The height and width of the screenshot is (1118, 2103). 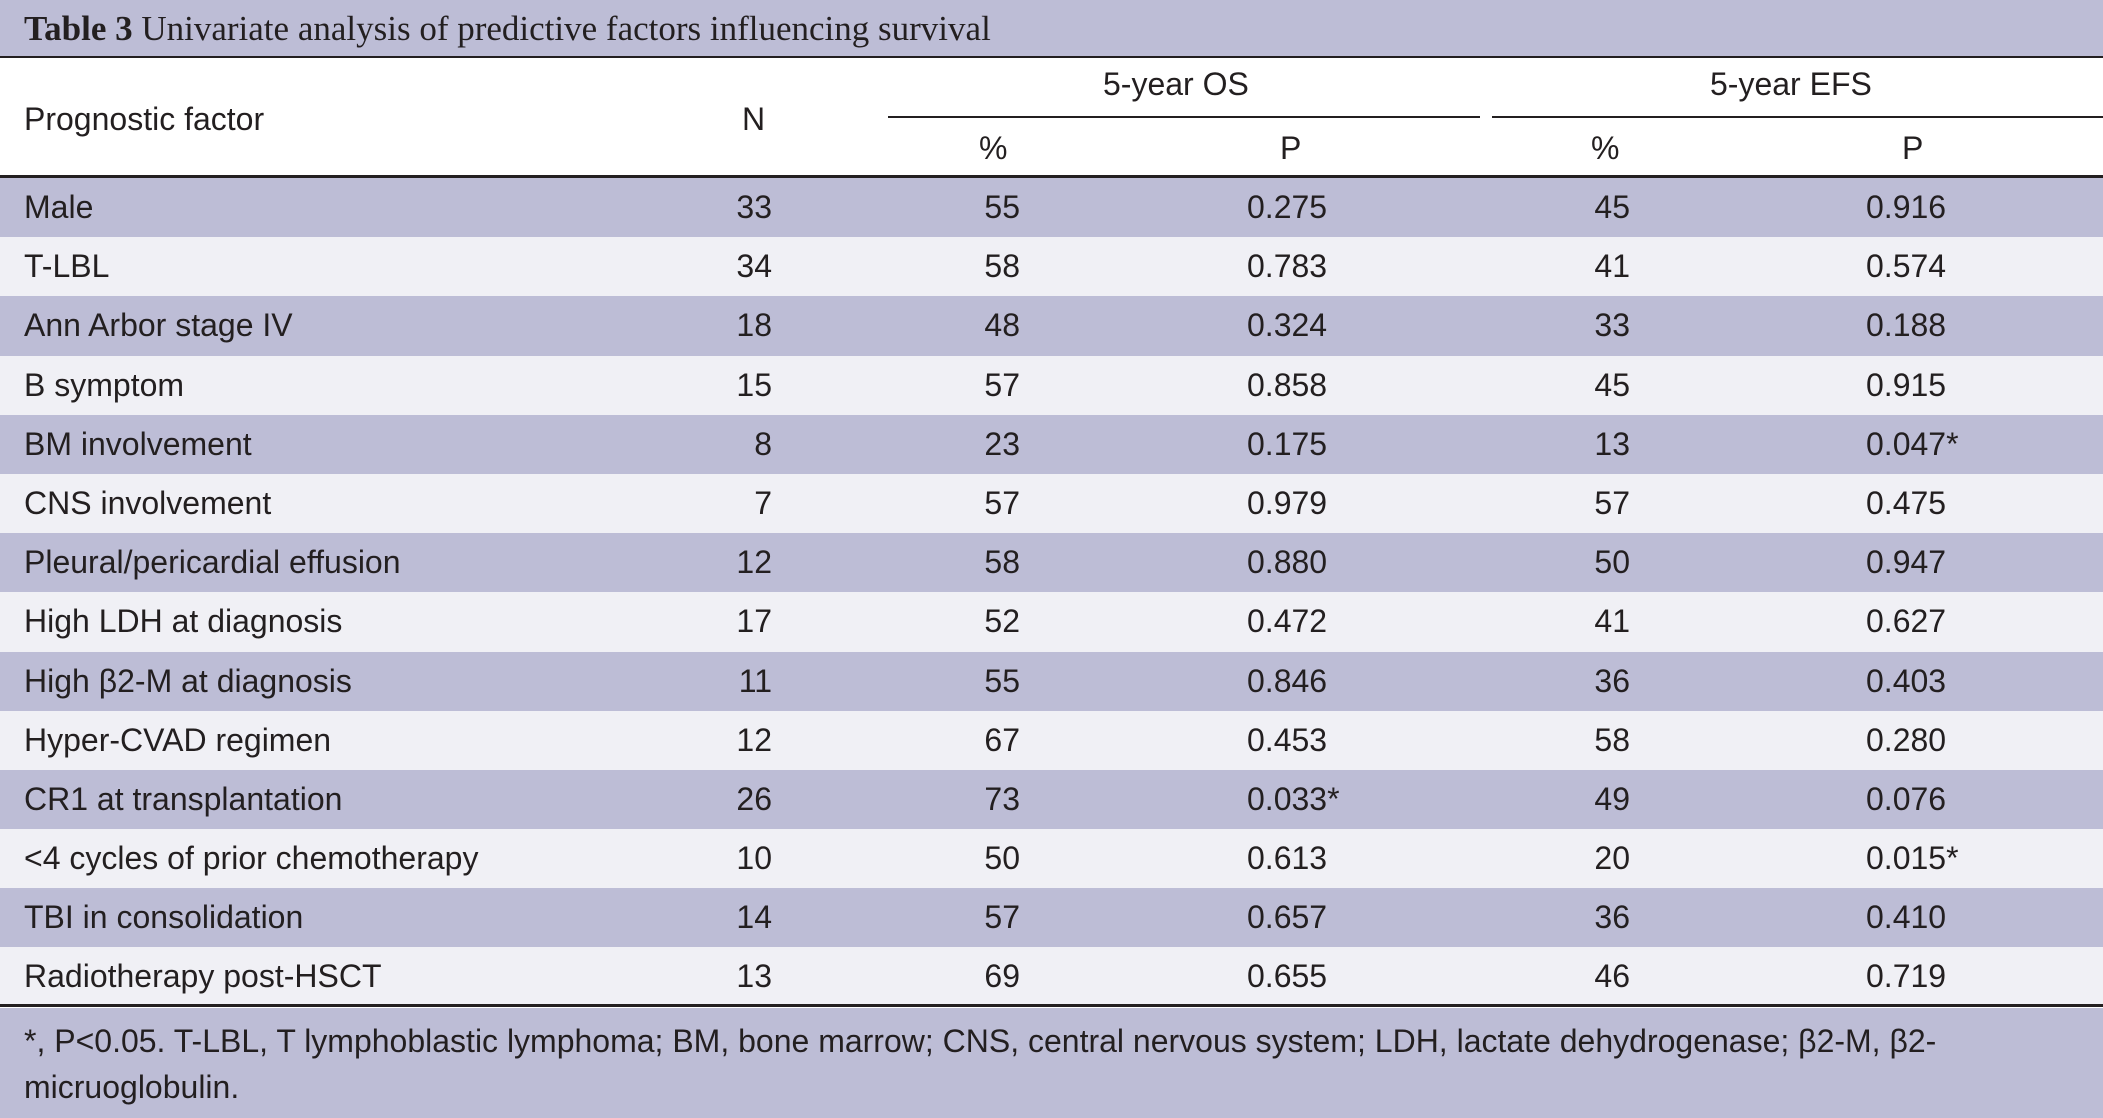 What do you see at coordinates (1906, 739) in the screenshot?
I see `cell-efs-p: 0.280` at bounding box center [1906, 739].